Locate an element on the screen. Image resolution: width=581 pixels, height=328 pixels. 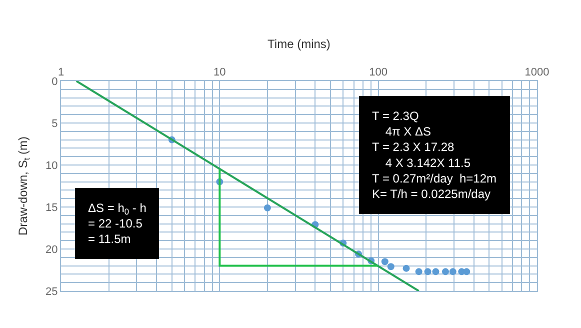
x-tick-label: 100 is located at coordinates (378, 72).